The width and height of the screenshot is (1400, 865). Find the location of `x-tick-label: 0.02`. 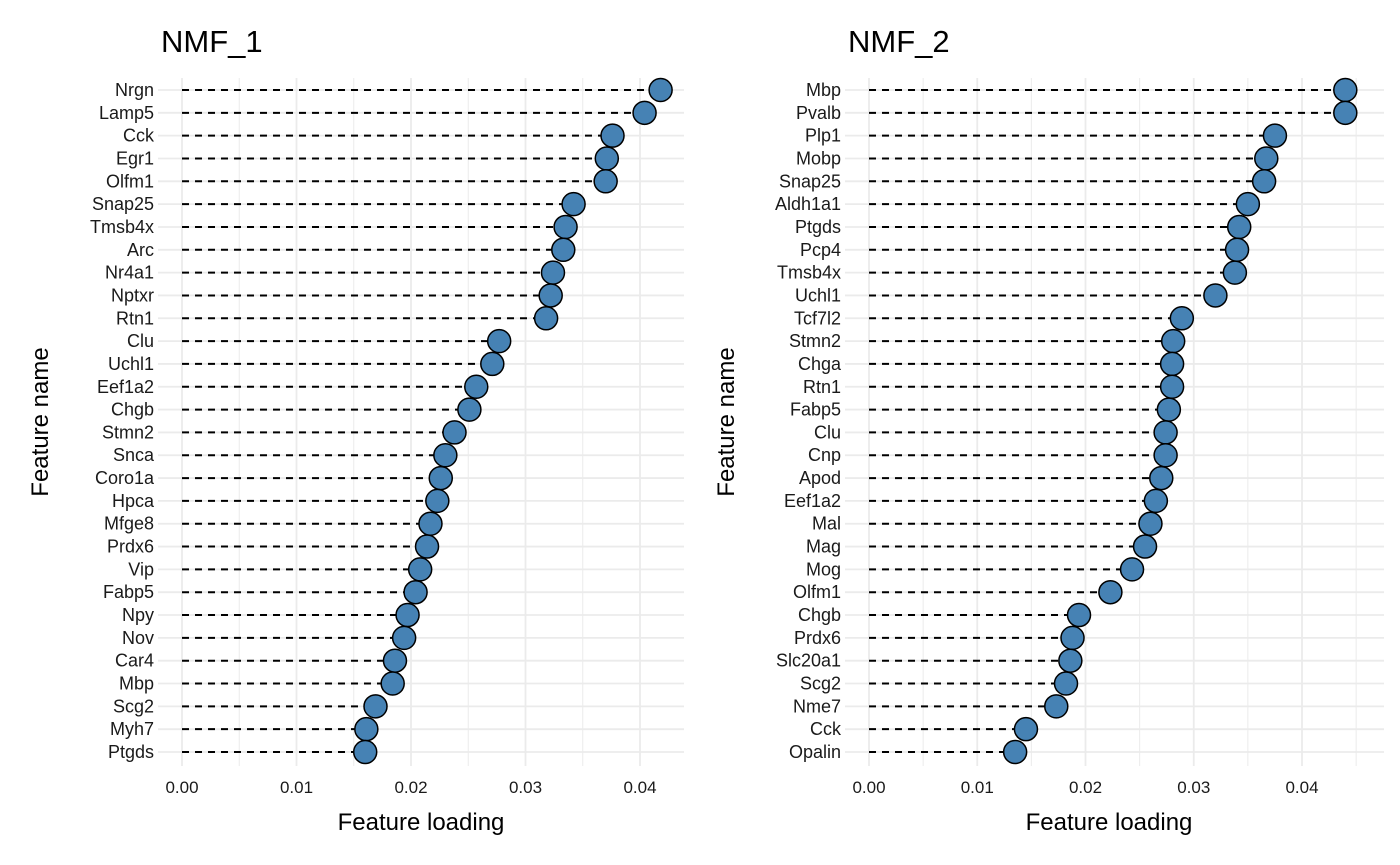

x-tick-label: 0.02 is located at coordinates (1085, 787).